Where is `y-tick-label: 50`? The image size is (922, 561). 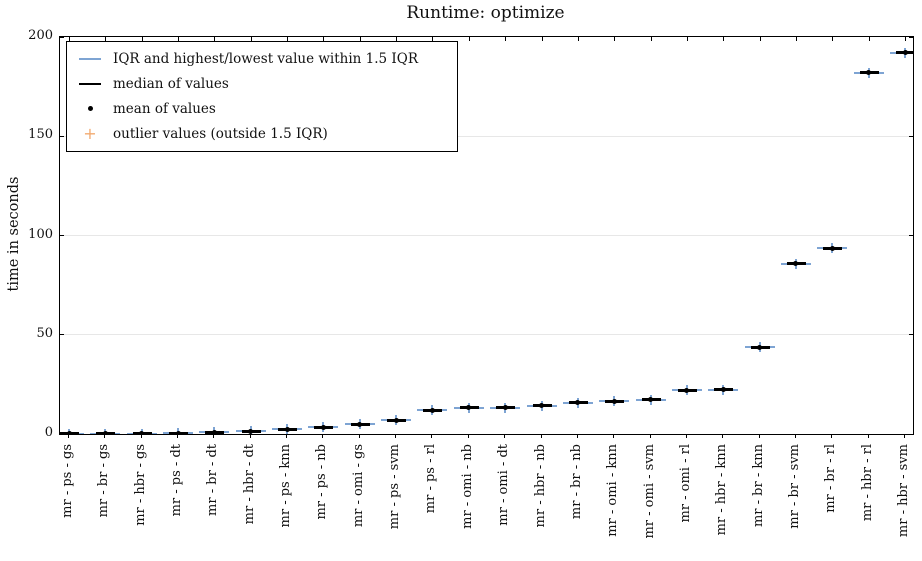 y-tick-label: 50 is located at coordinates (44, 333).